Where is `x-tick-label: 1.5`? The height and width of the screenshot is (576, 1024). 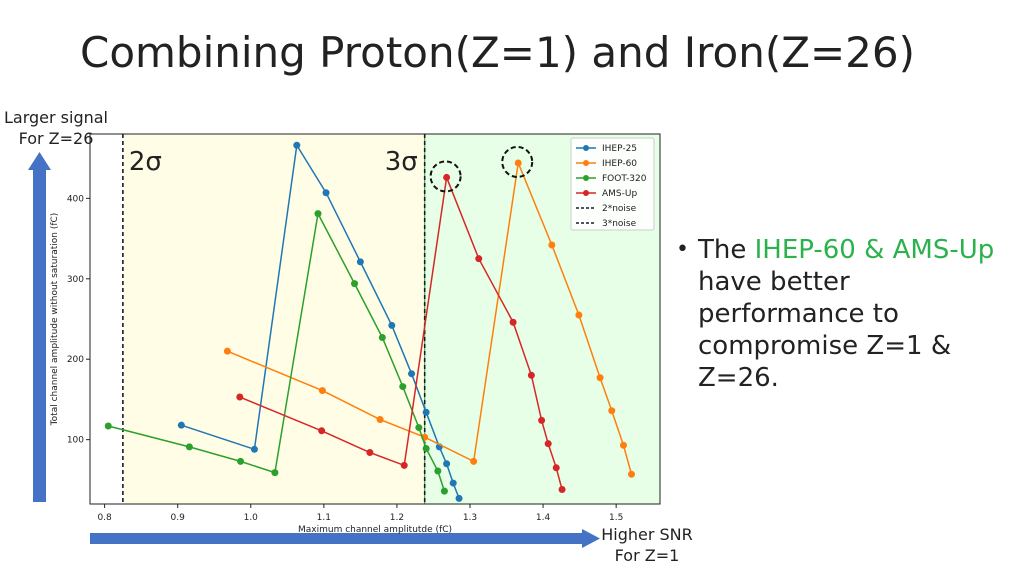
x-tick-label: 1.5 is located at coordinates (616, 518).